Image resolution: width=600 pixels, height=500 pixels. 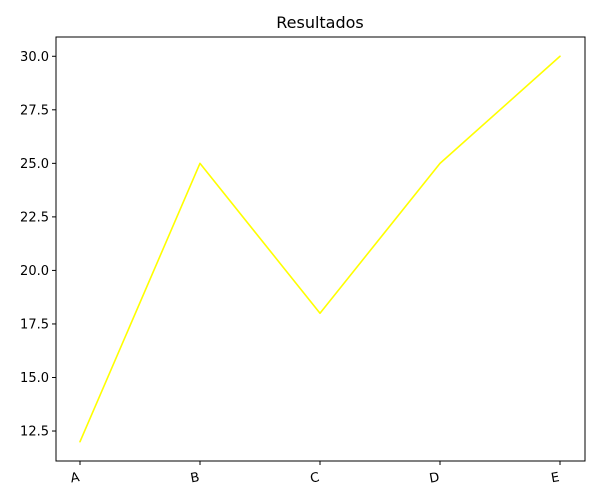 What do you see at coordinates (555, 478) in the screenshot?
I see `x-tick-label: E` at bounding box center [555, 478].